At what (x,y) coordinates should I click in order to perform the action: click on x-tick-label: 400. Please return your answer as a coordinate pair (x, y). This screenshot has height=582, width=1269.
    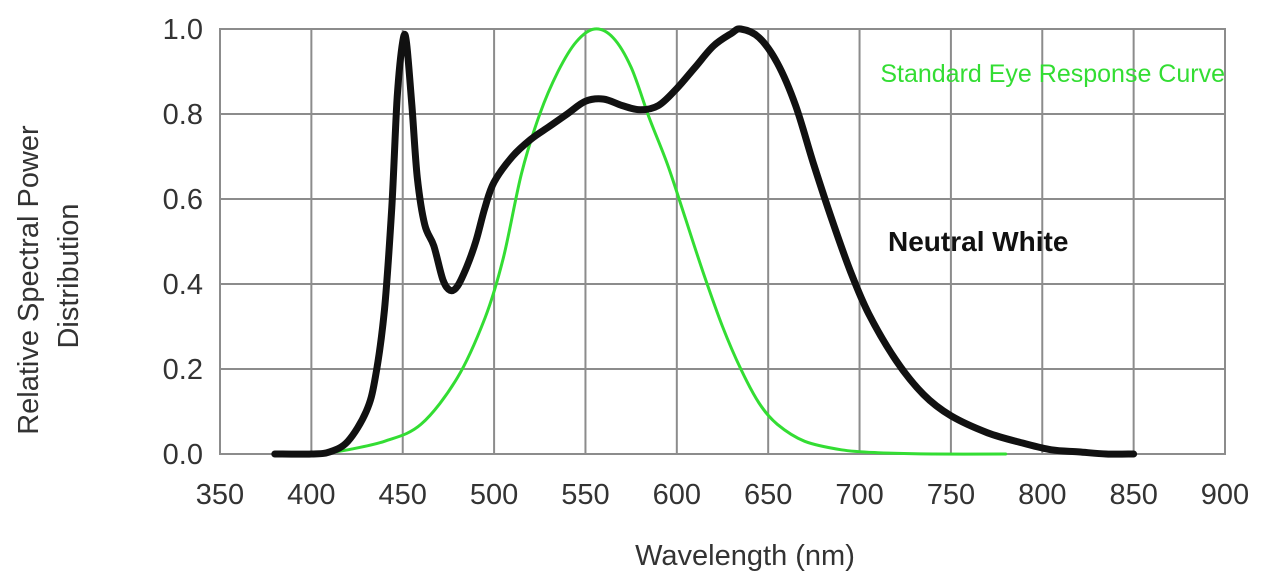
    Looking at the image, I should click on (311, 495).